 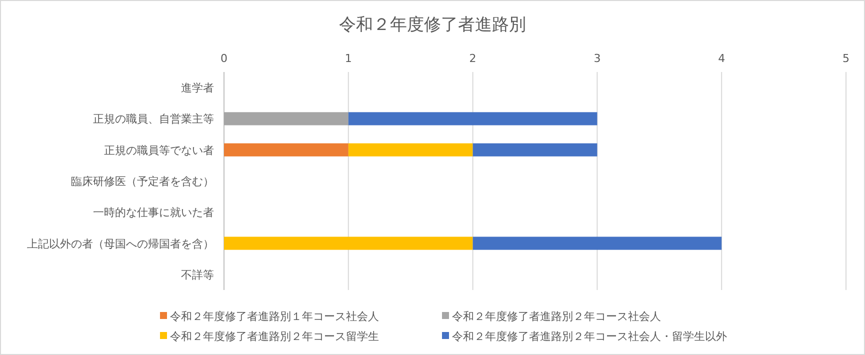 What do you see at coordinates (274, 336) in the screenshot?
I see `legend-label: 令和２年度修了者進路別２年コース留学生` at bounding box center [274, 336].